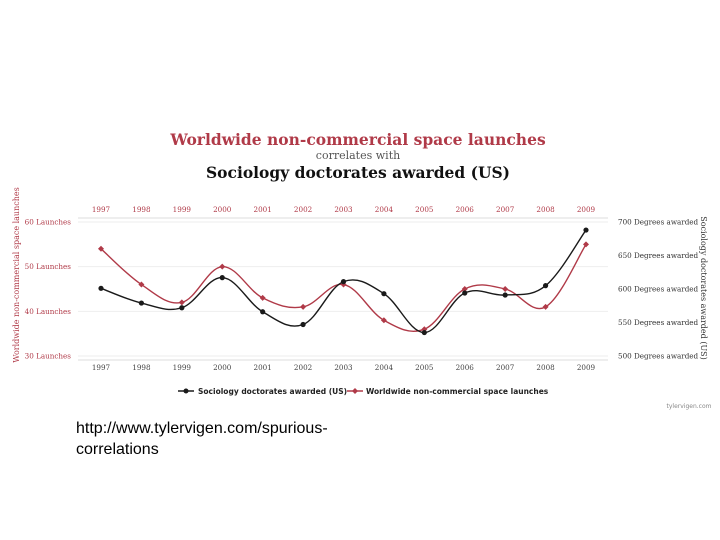  Describe the element at coordinates (16, 274) in the screenshot. I see `left-axis-title: Worldwide non-commercial space launches` at that location.